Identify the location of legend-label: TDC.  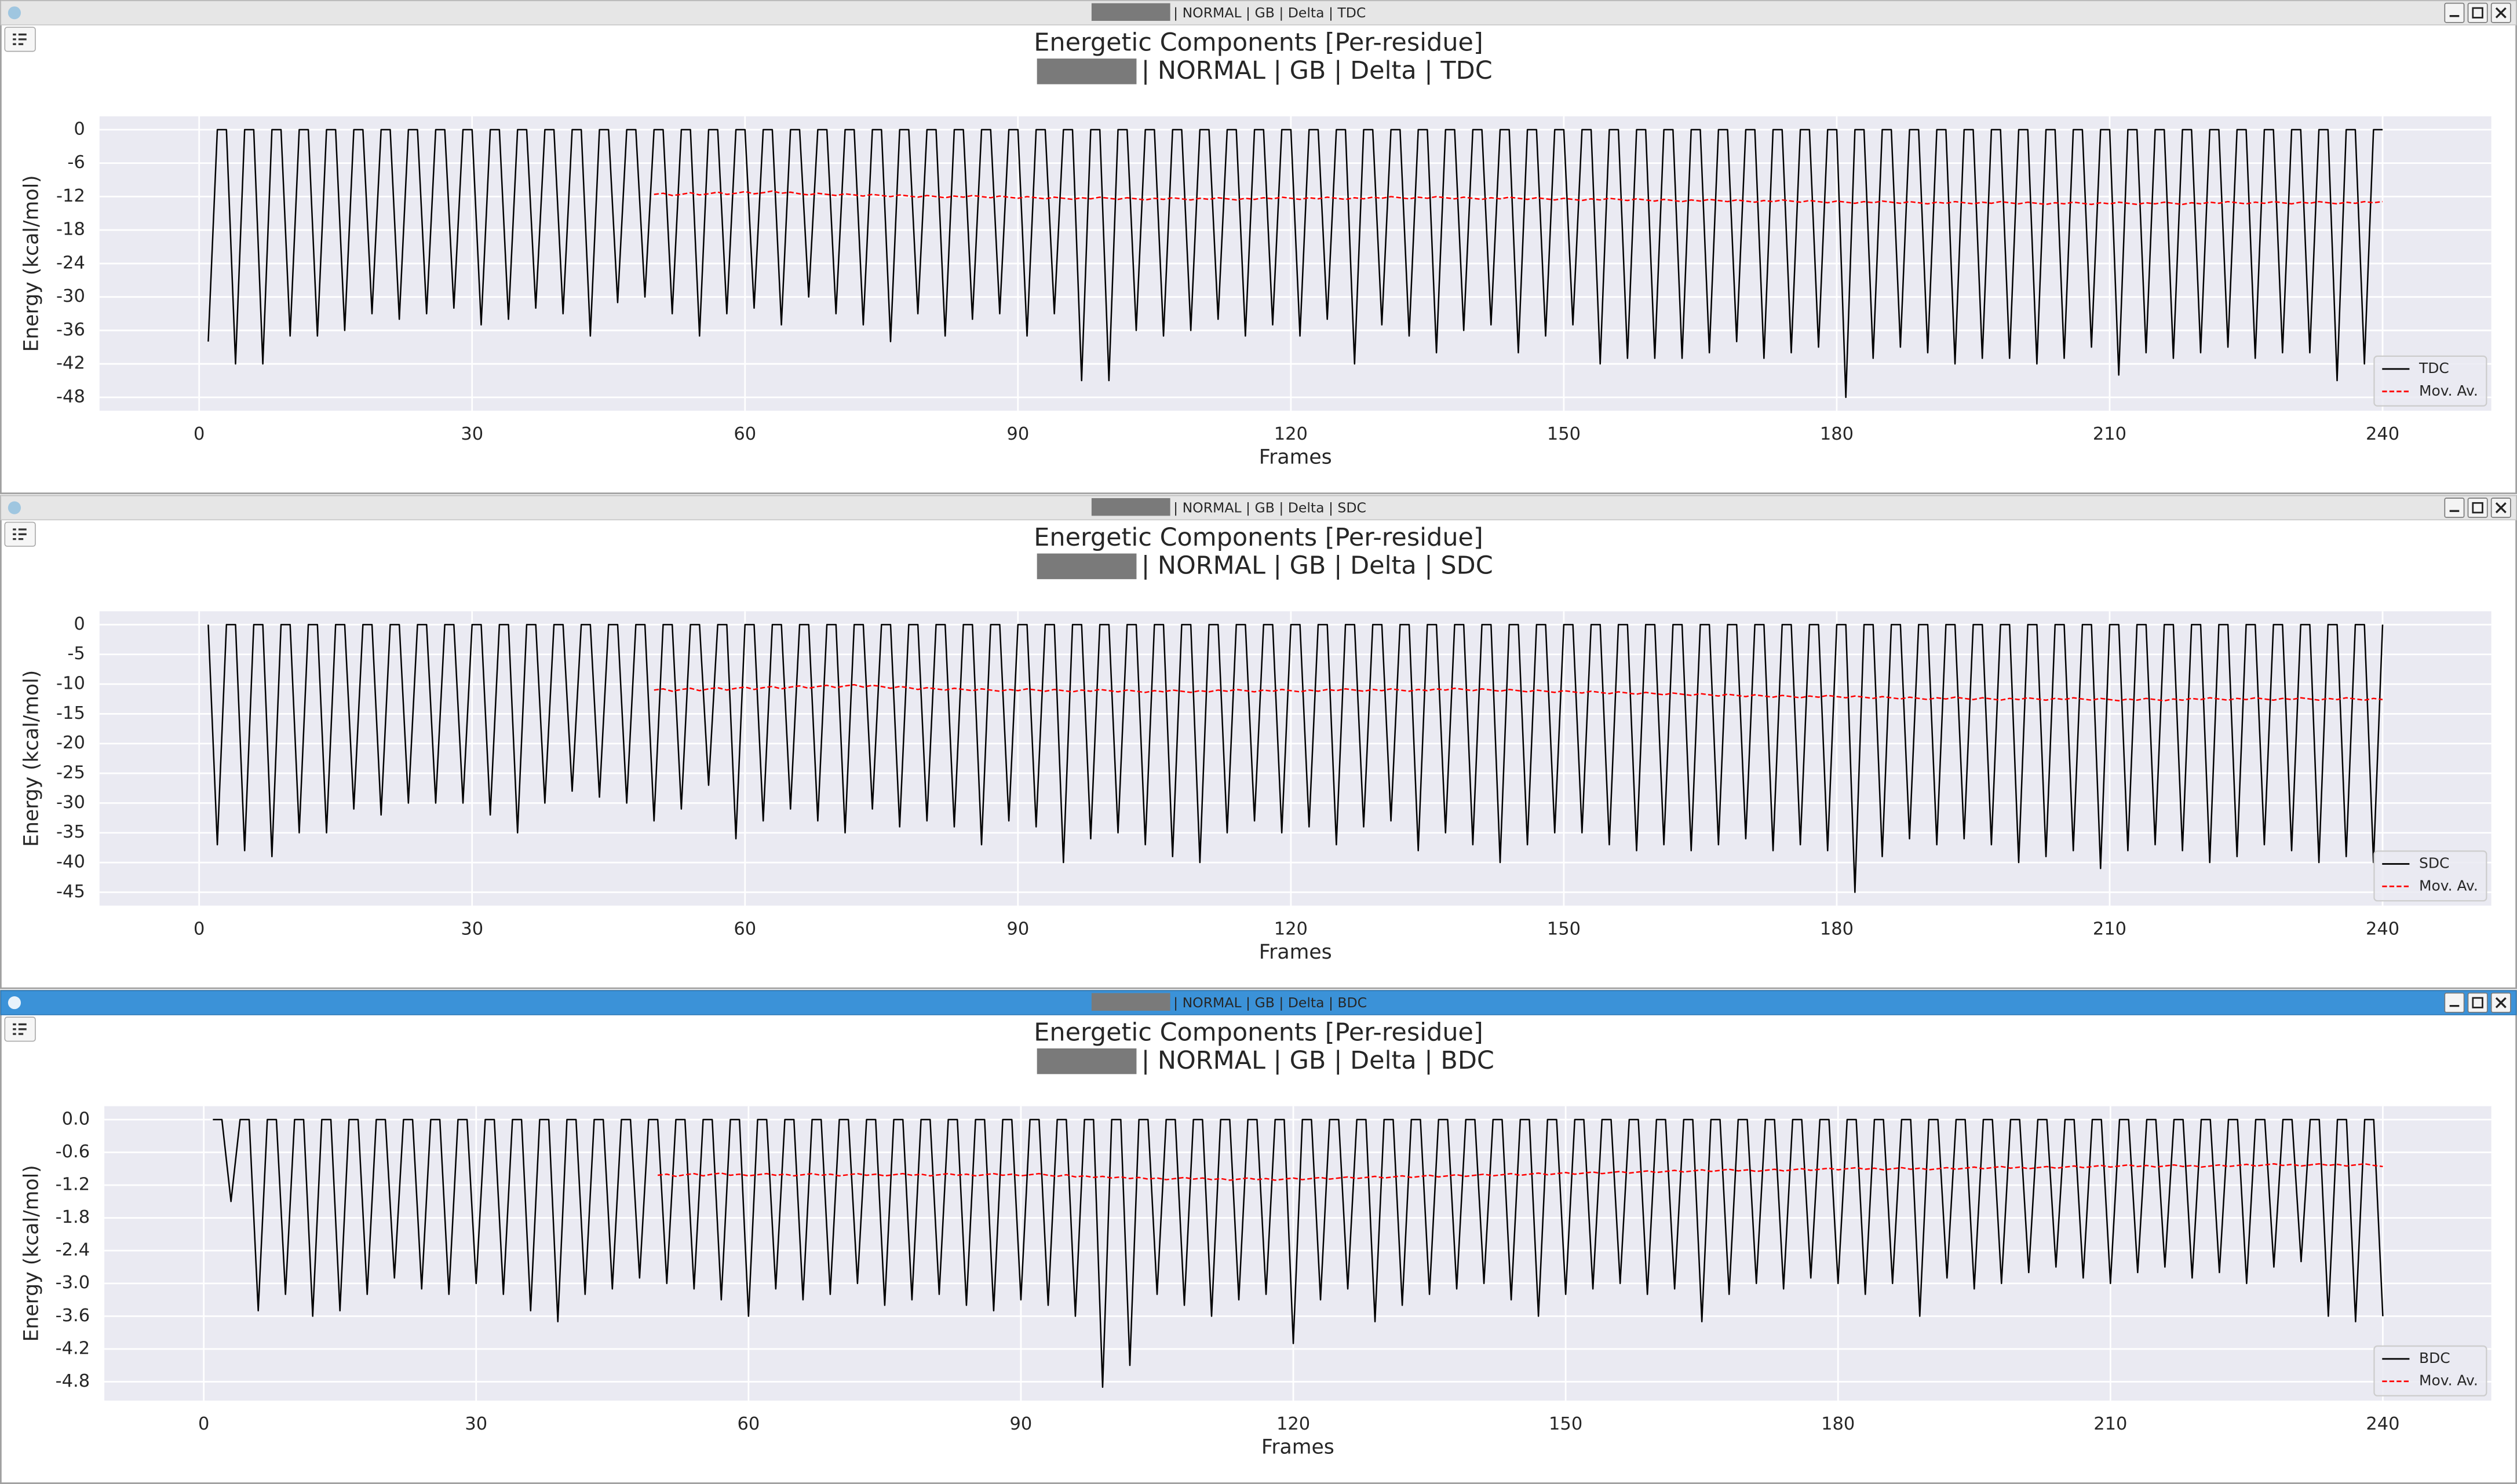
(2433, 368).